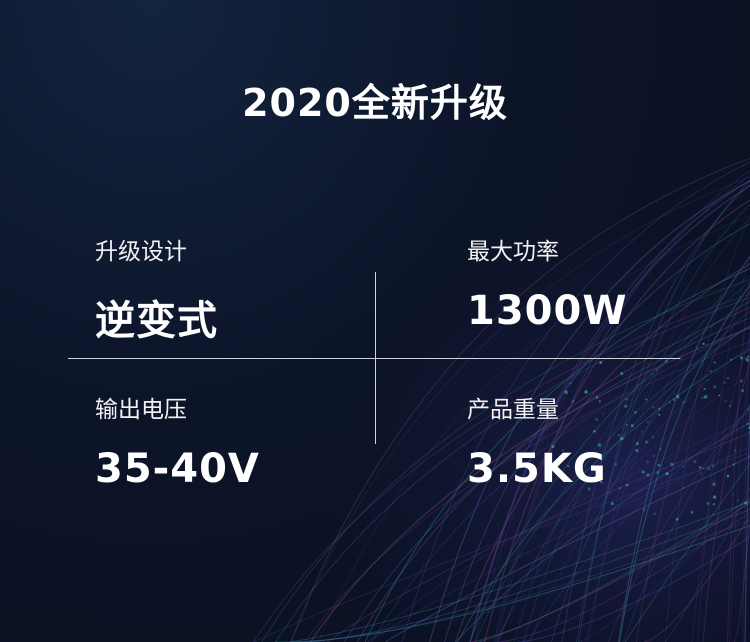  Describe the element at coordinates (141, 252) in the screenshot. I see `spec-label: 升级设计` at that location.